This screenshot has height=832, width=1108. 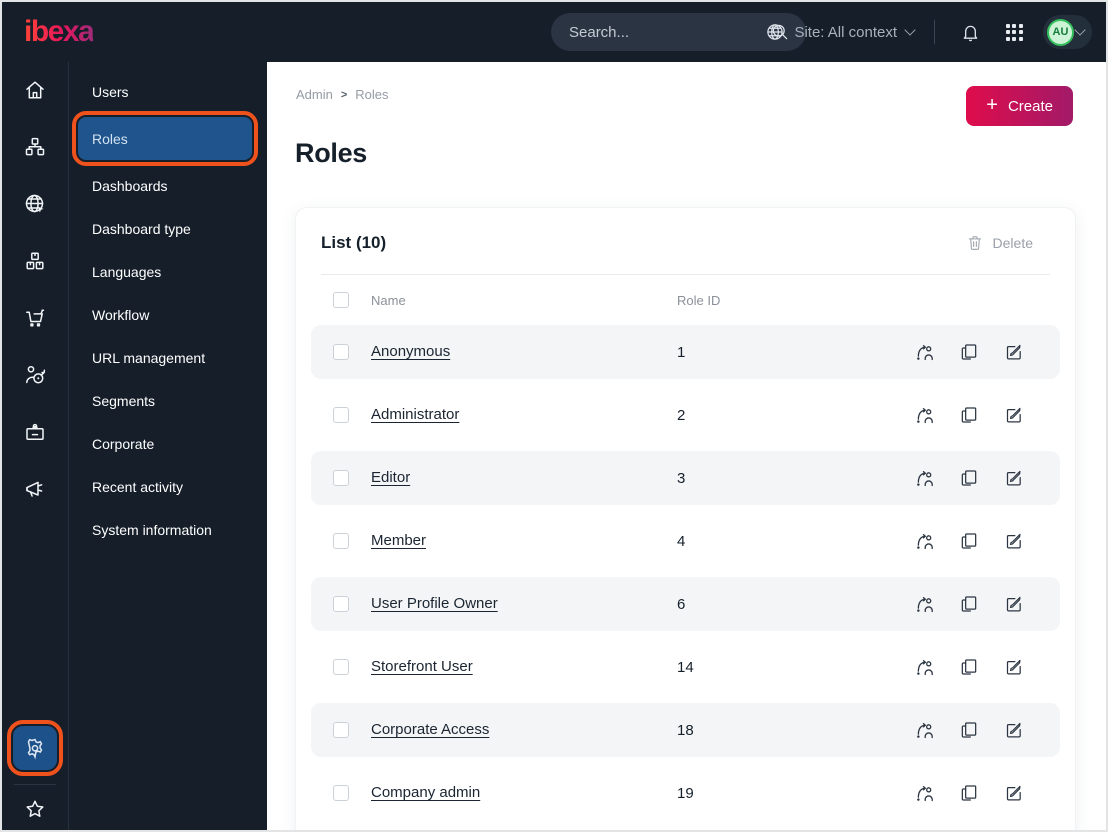 What do you see at coordinates (35, 261) in the screenshot?
I see `products-boxes-icon` at bounding box center [35, 261].